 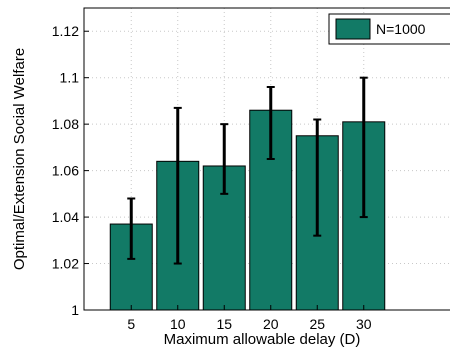 What do you see at coordinates (65, 171) in the screenshot?
I see `y-tick-label: 1.06` at bounding box center [65, 171].